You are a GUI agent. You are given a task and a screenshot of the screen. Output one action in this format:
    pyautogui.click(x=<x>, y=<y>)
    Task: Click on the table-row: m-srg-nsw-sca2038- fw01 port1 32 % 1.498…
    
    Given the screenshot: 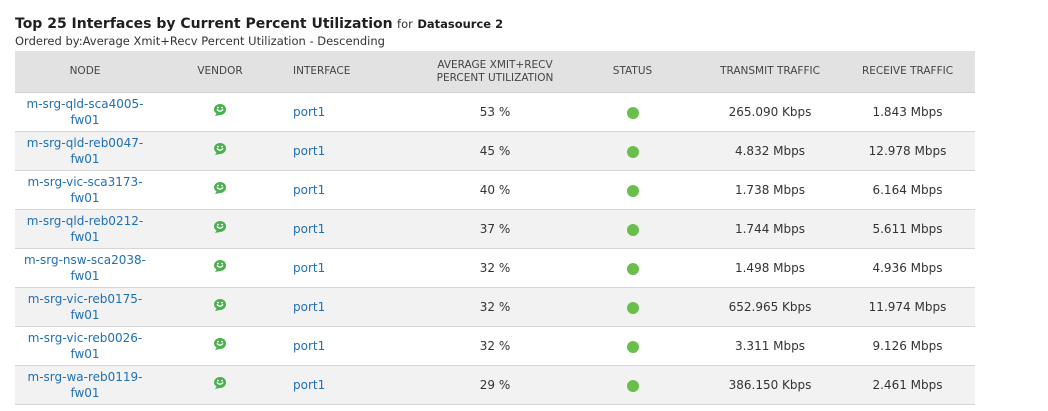 What is the action you would take?
    pyautogui.click(x=495, y=268)
    